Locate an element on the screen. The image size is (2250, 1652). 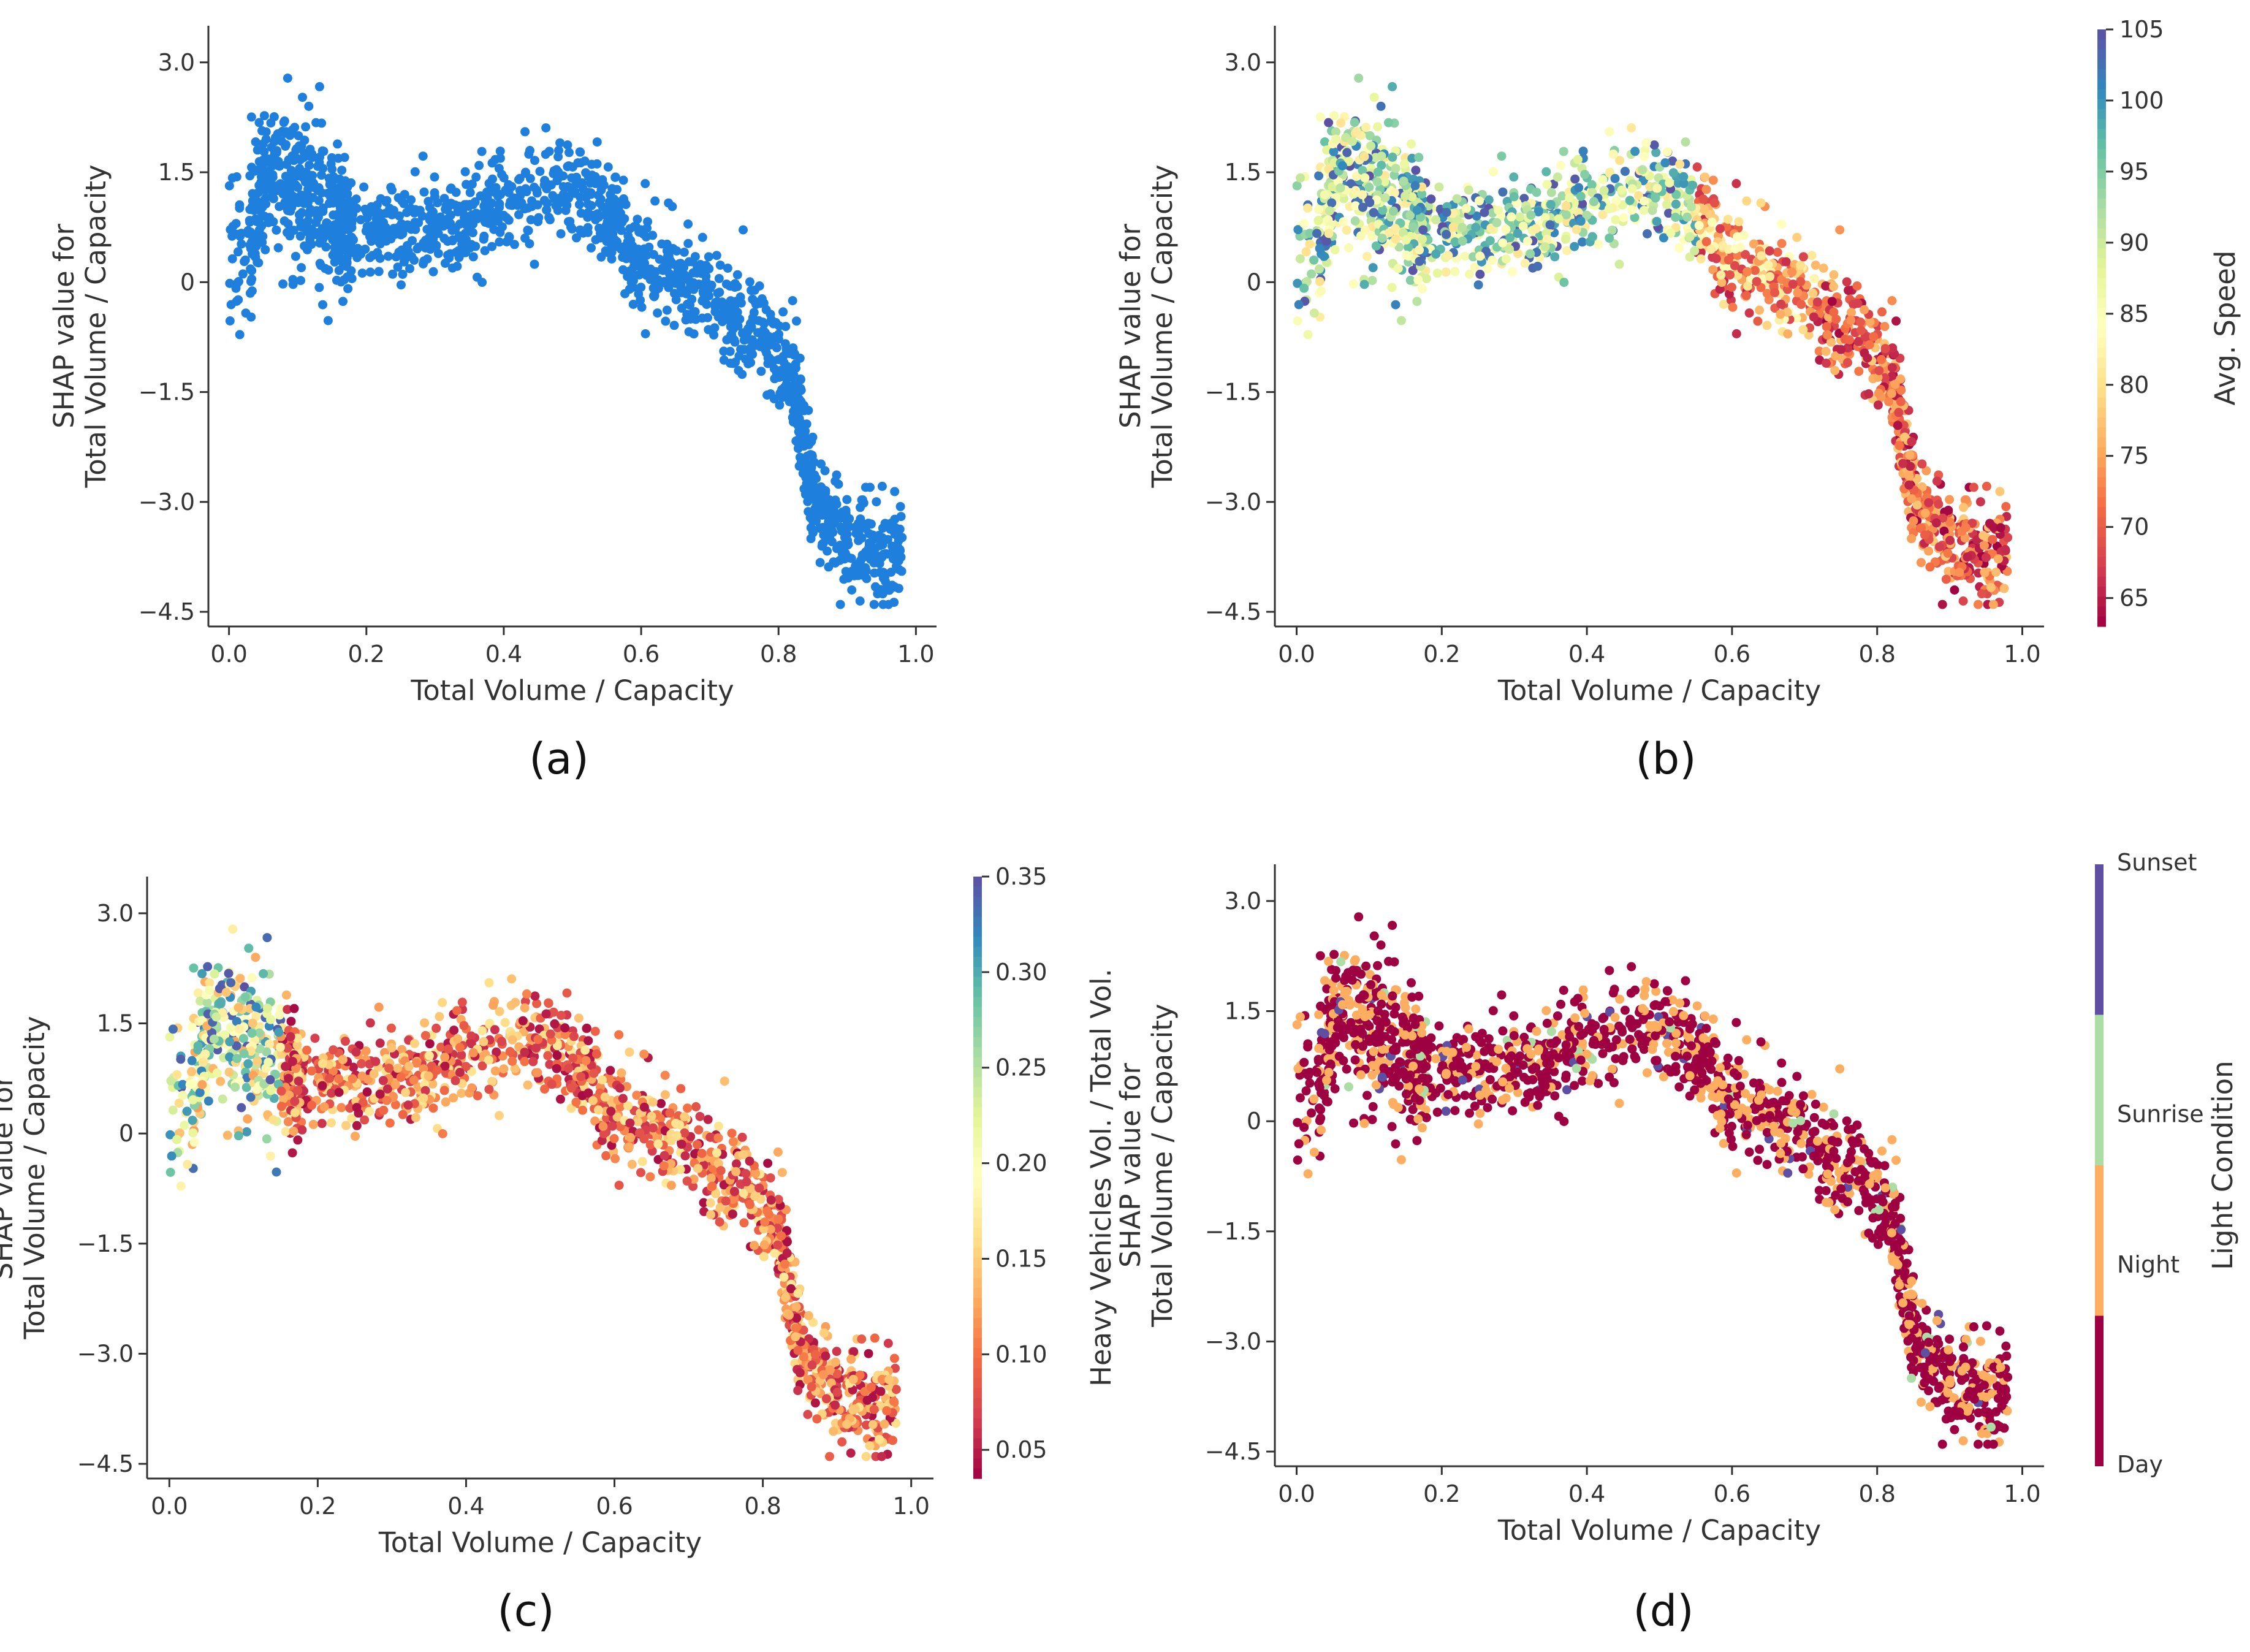
y-axis-label-line1: SHAP value for is located at coordinates (1130, 326).